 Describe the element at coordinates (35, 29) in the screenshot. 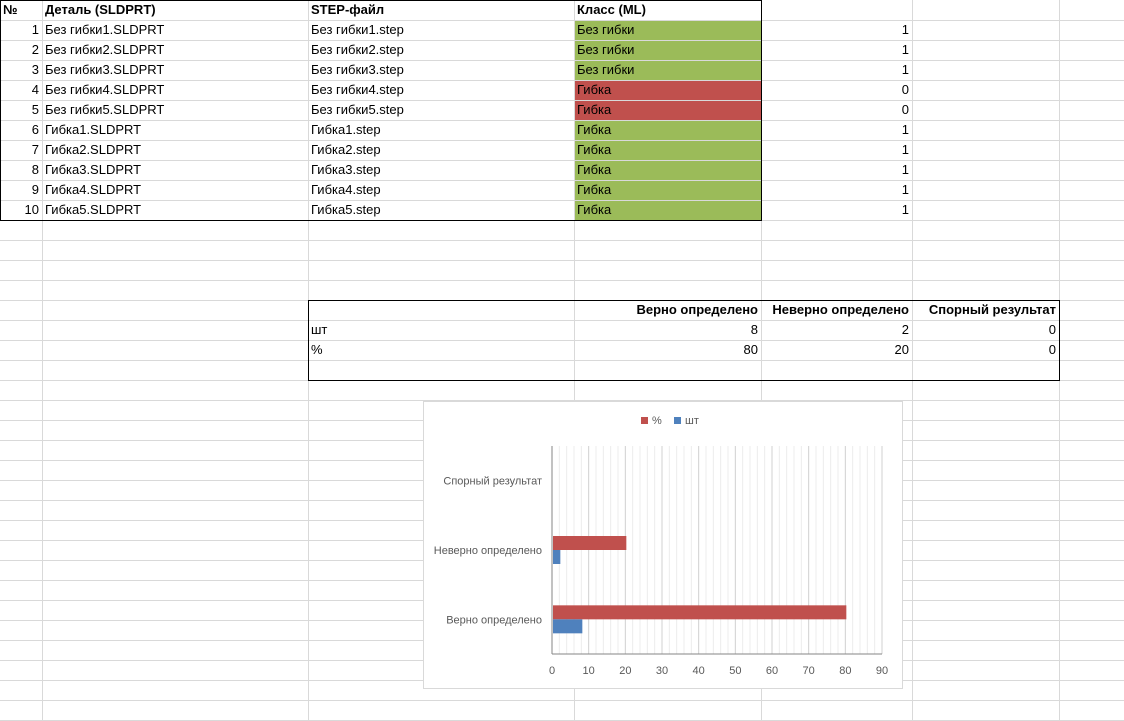

I see `row-number-cell: 1` at that location.